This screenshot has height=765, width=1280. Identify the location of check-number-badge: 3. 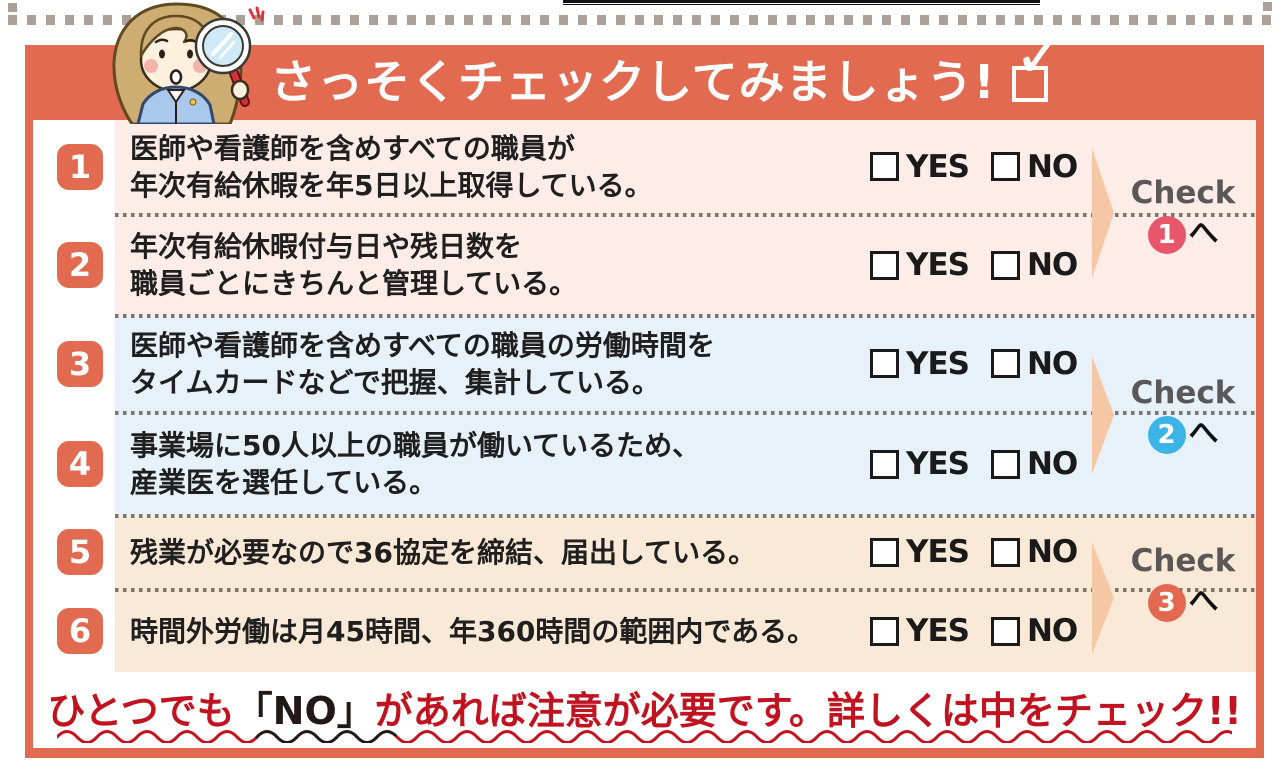
(1166, 603).